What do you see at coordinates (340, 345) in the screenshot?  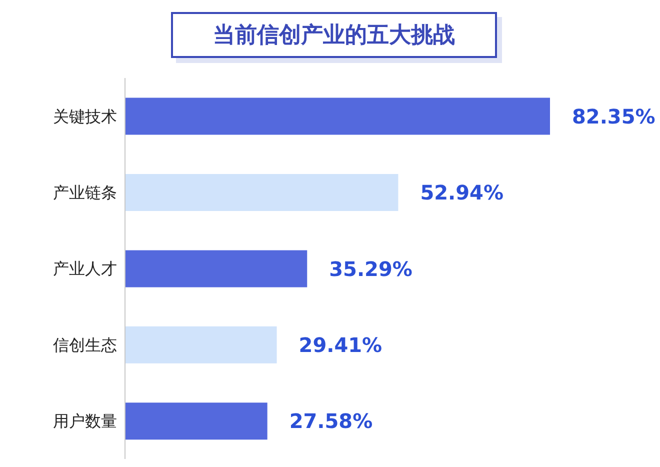 I see `data-label: 29.41%` at bounding box center [340, 345].